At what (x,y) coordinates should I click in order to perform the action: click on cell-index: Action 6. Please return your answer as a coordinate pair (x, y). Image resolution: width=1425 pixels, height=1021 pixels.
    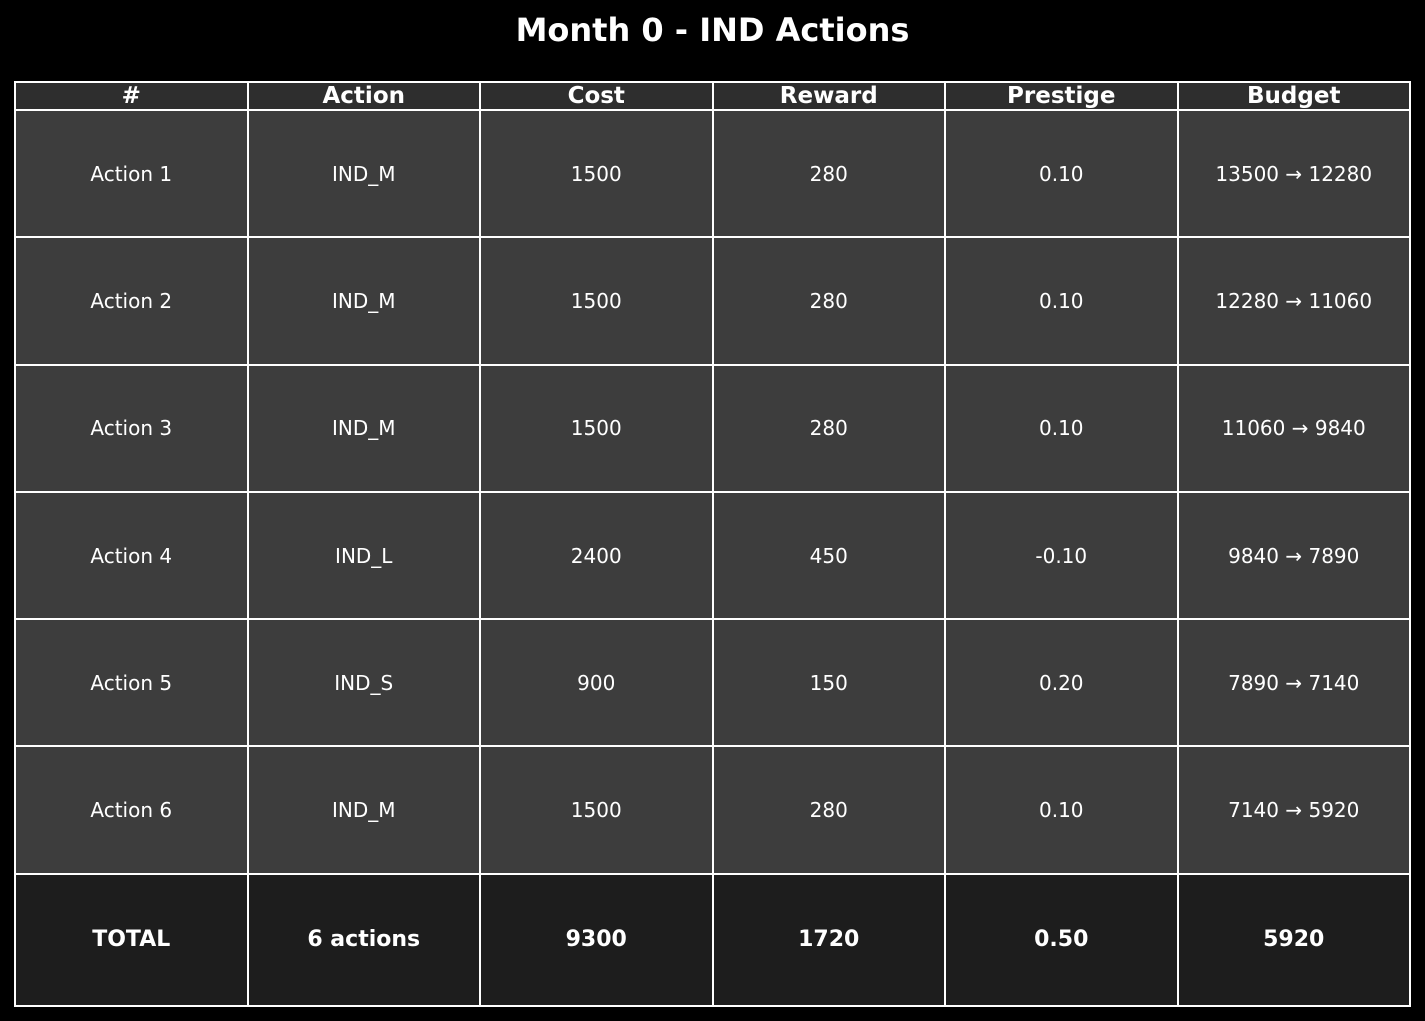
    Looking at the image, I should click on (131, 810).